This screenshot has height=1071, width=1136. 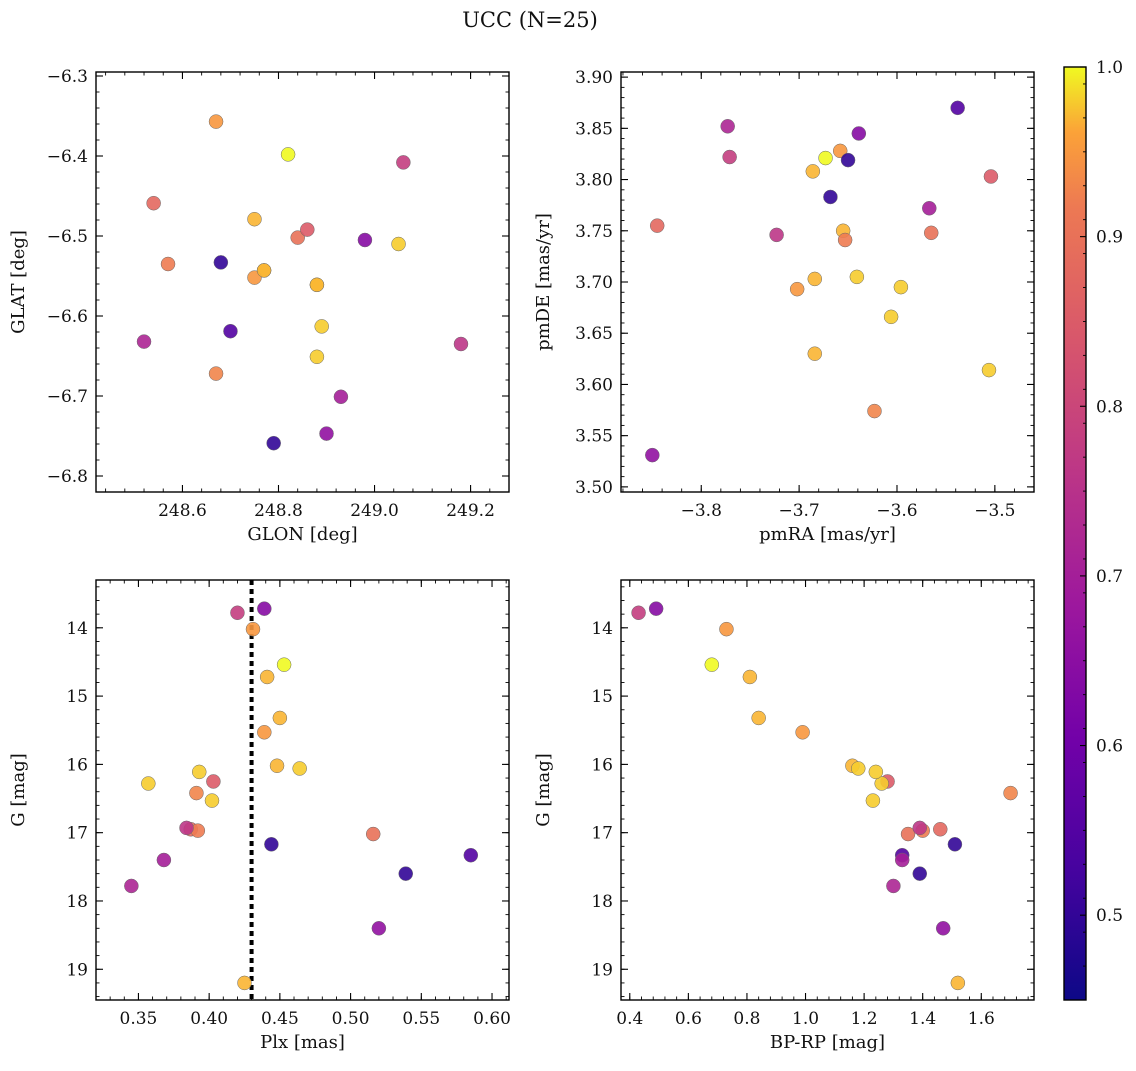 What do you see at coordinates (602, 765) in the screenshot?
I see `y-tick-label: 16` at bounding box center [602, 765].